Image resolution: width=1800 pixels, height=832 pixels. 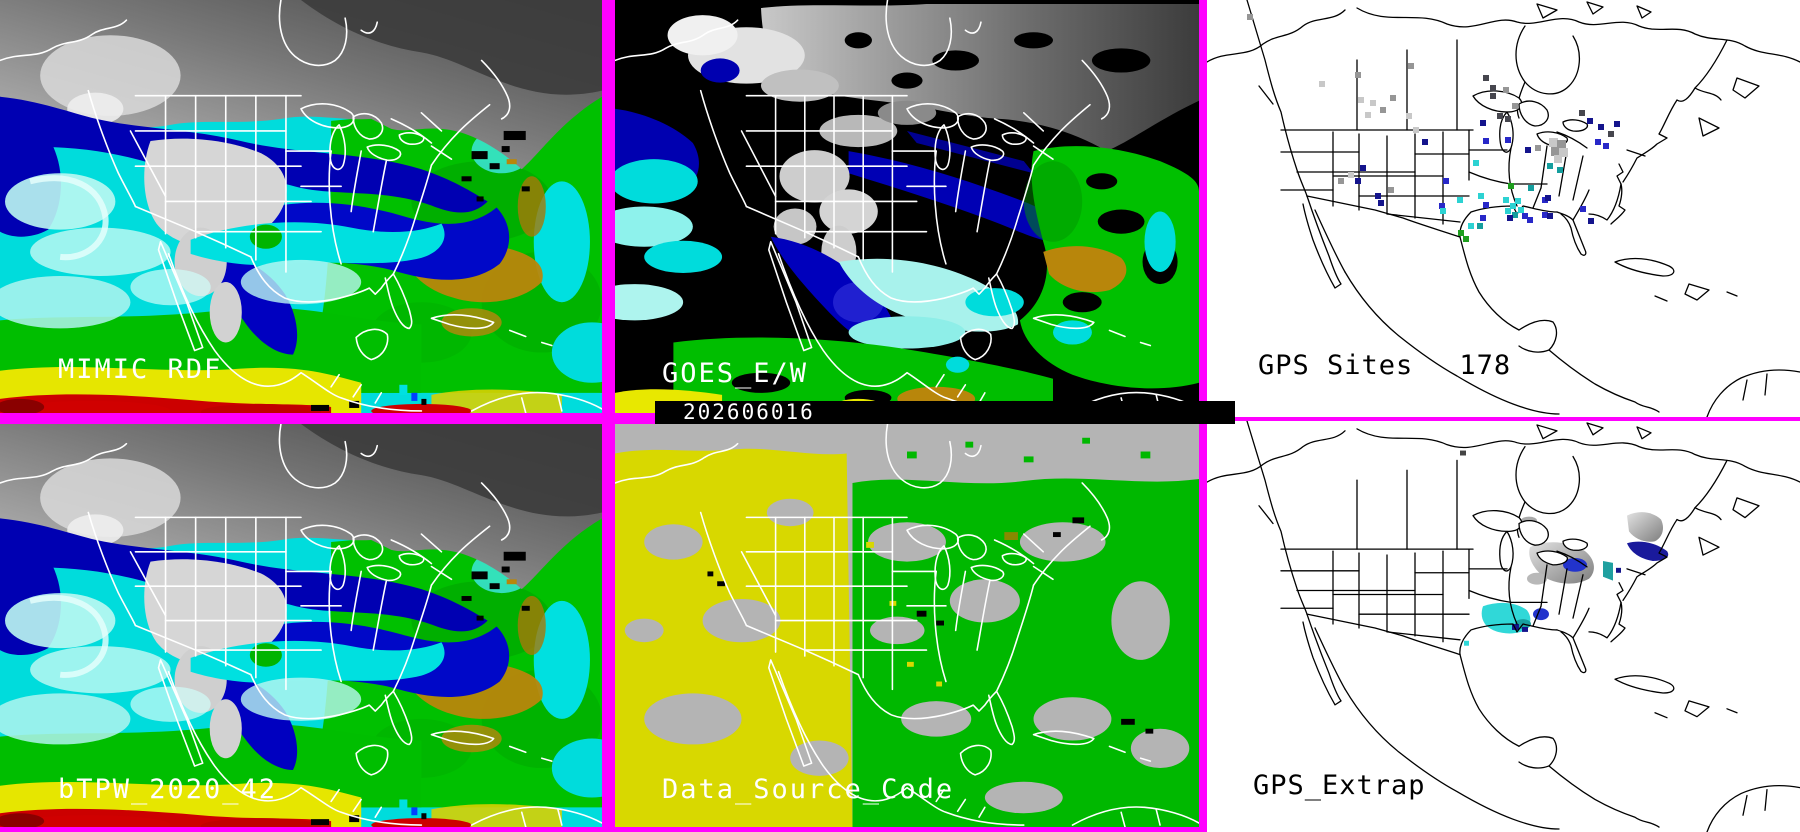 I want to click on gps-sites-count: 178, so click(x=1485, y=365).